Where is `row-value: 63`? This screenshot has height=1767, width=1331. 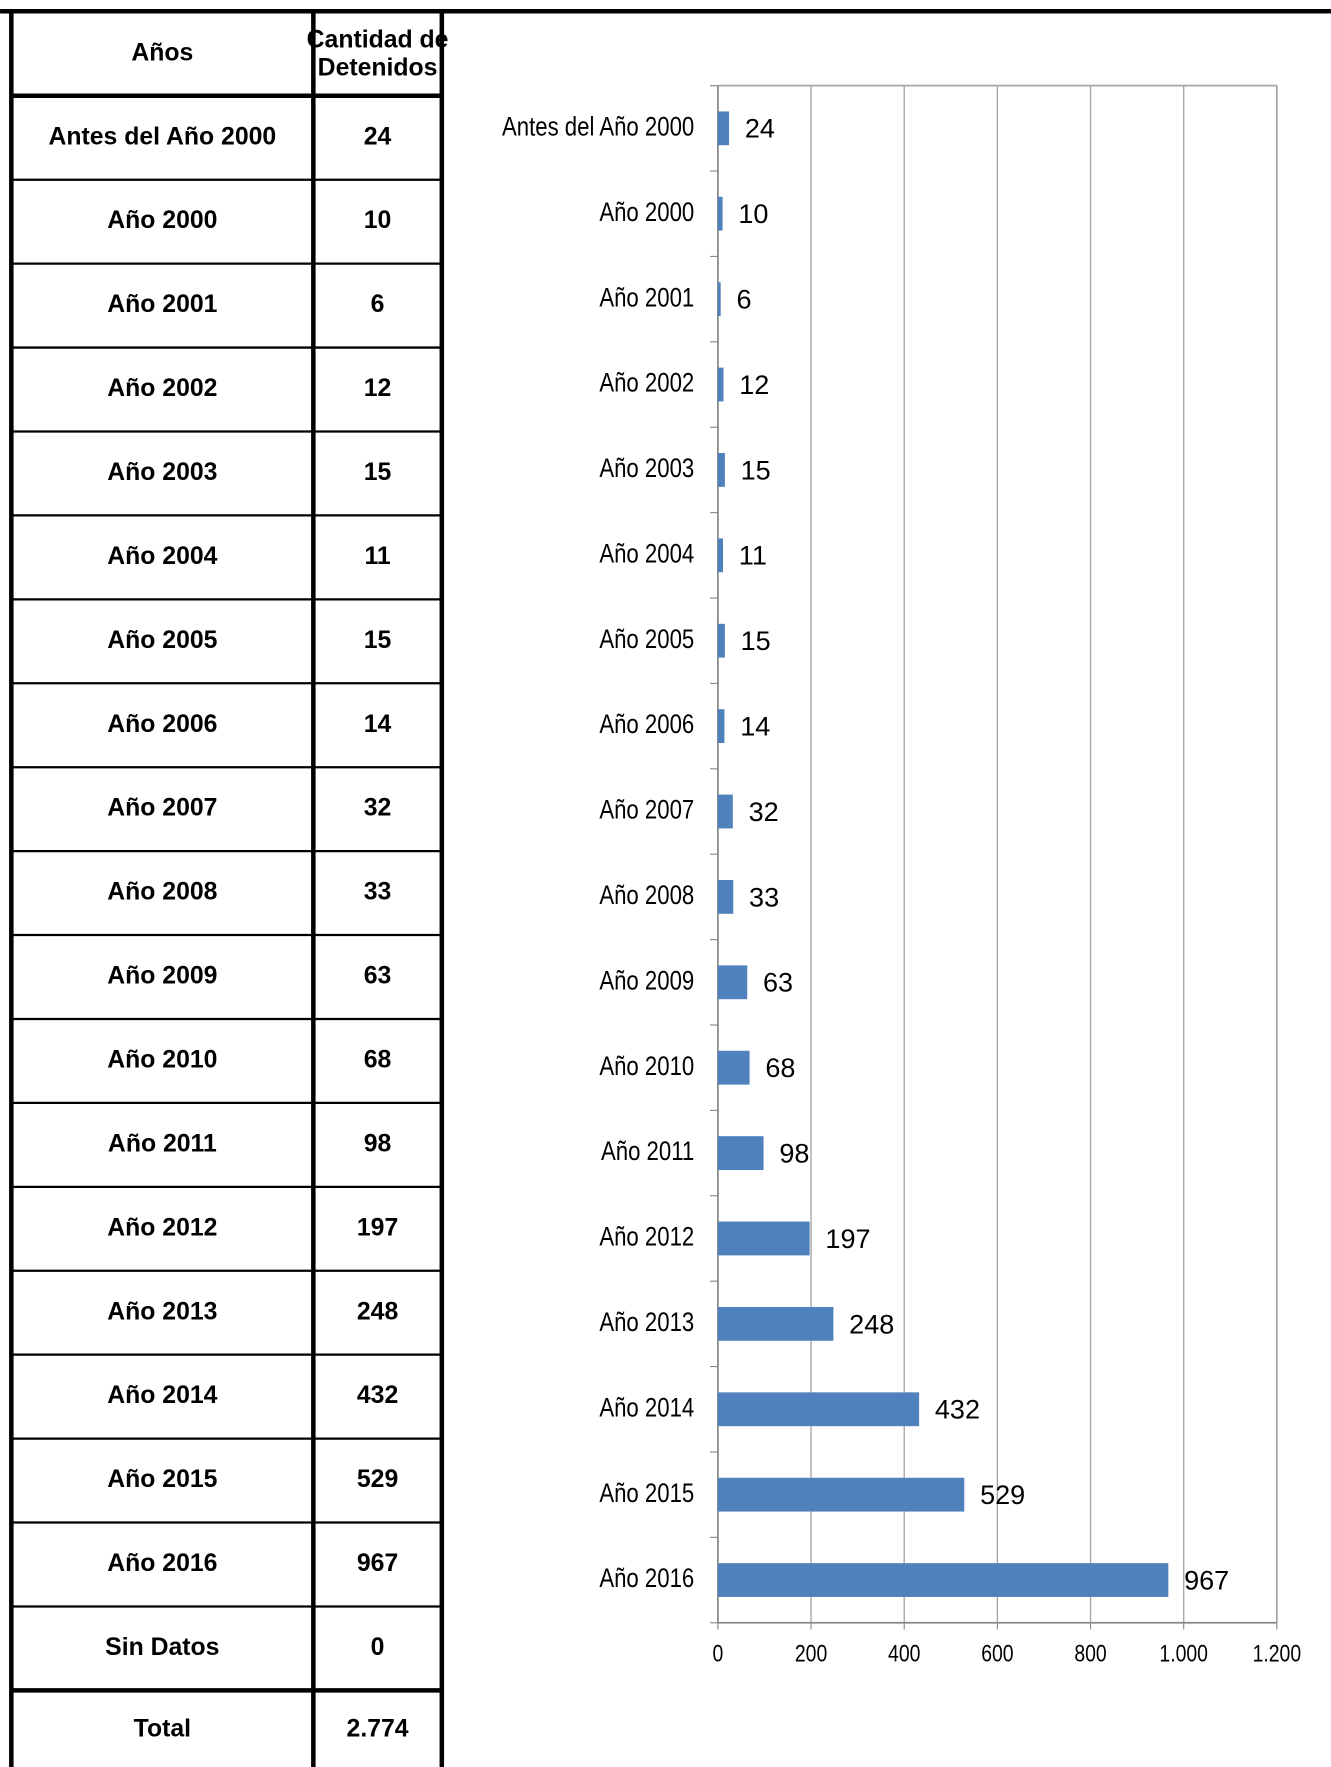 row-value: 63 is located at coordinates (378, 976).